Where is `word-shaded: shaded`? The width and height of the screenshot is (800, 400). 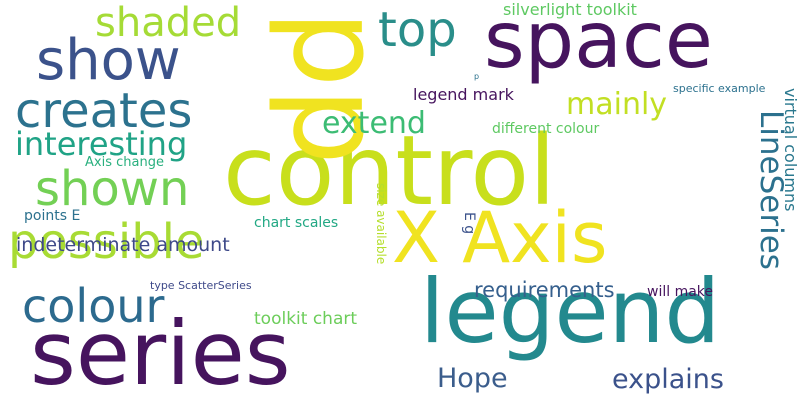
word-shaded: shaded is located at coordinates (168, 23).